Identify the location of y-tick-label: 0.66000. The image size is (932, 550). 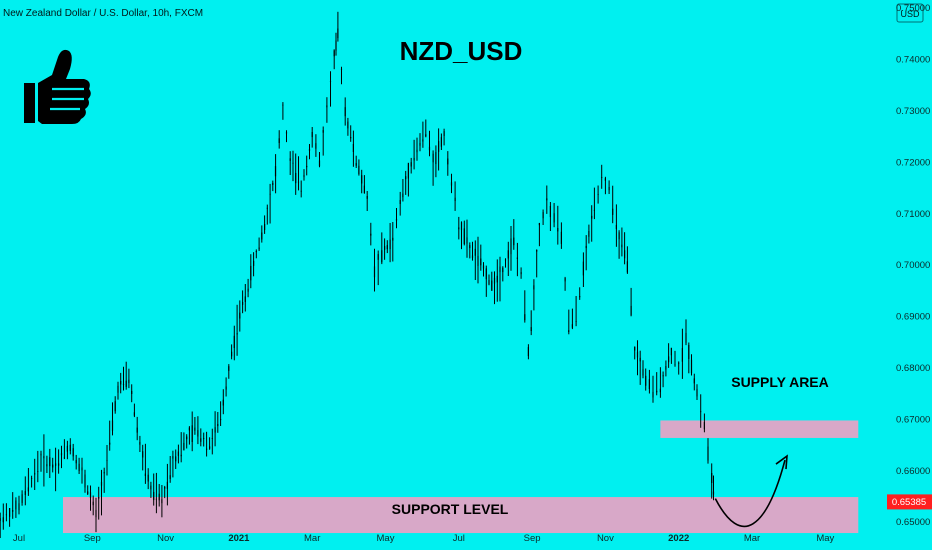
(913, 471).